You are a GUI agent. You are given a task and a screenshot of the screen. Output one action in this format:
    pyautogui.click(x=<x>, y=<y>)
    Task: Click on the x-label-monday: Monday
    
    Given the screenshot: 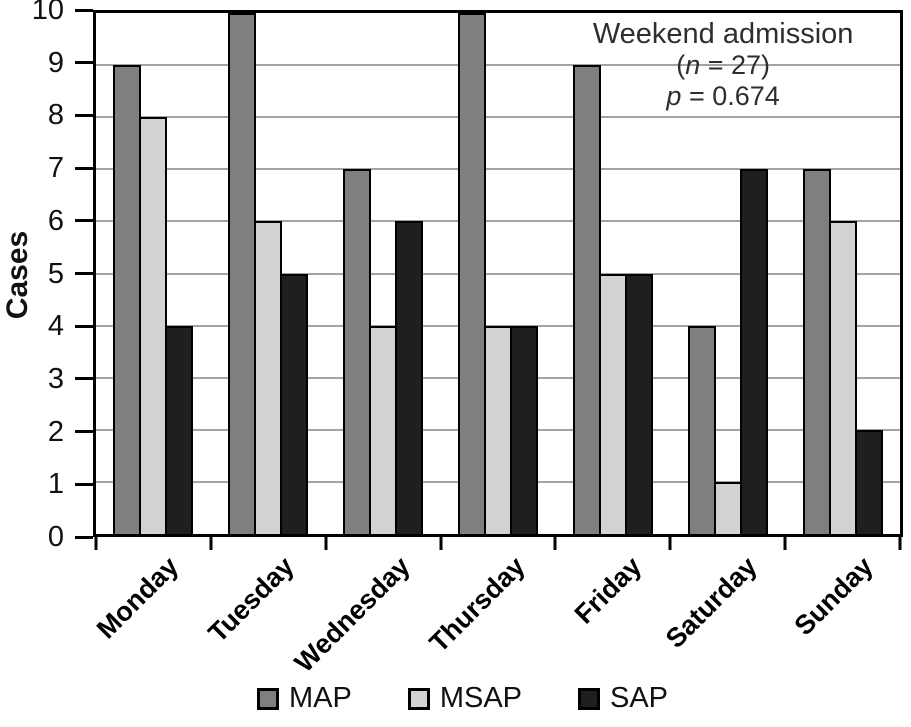 What is the action you would take?
    pyautogui.click(x=137, y=598)
    